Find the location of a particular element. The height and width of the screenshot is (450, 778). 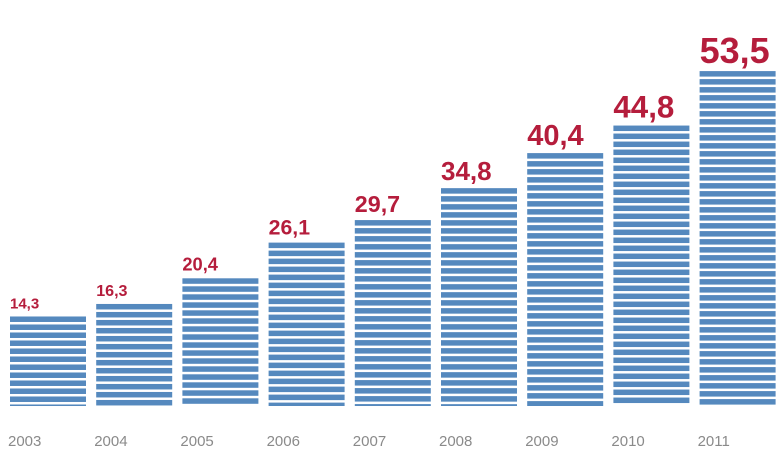

category-label-2011: 2011 is located at coordinates (714, 441).